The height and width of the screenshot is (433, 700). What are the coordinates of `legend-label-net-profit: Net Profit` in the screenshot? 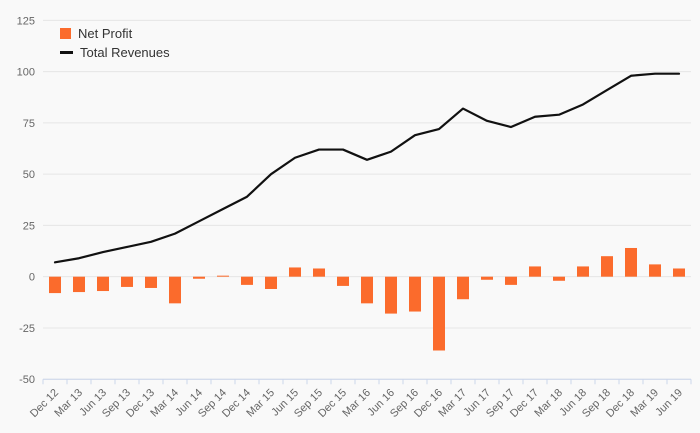 It's located at (105, 33).